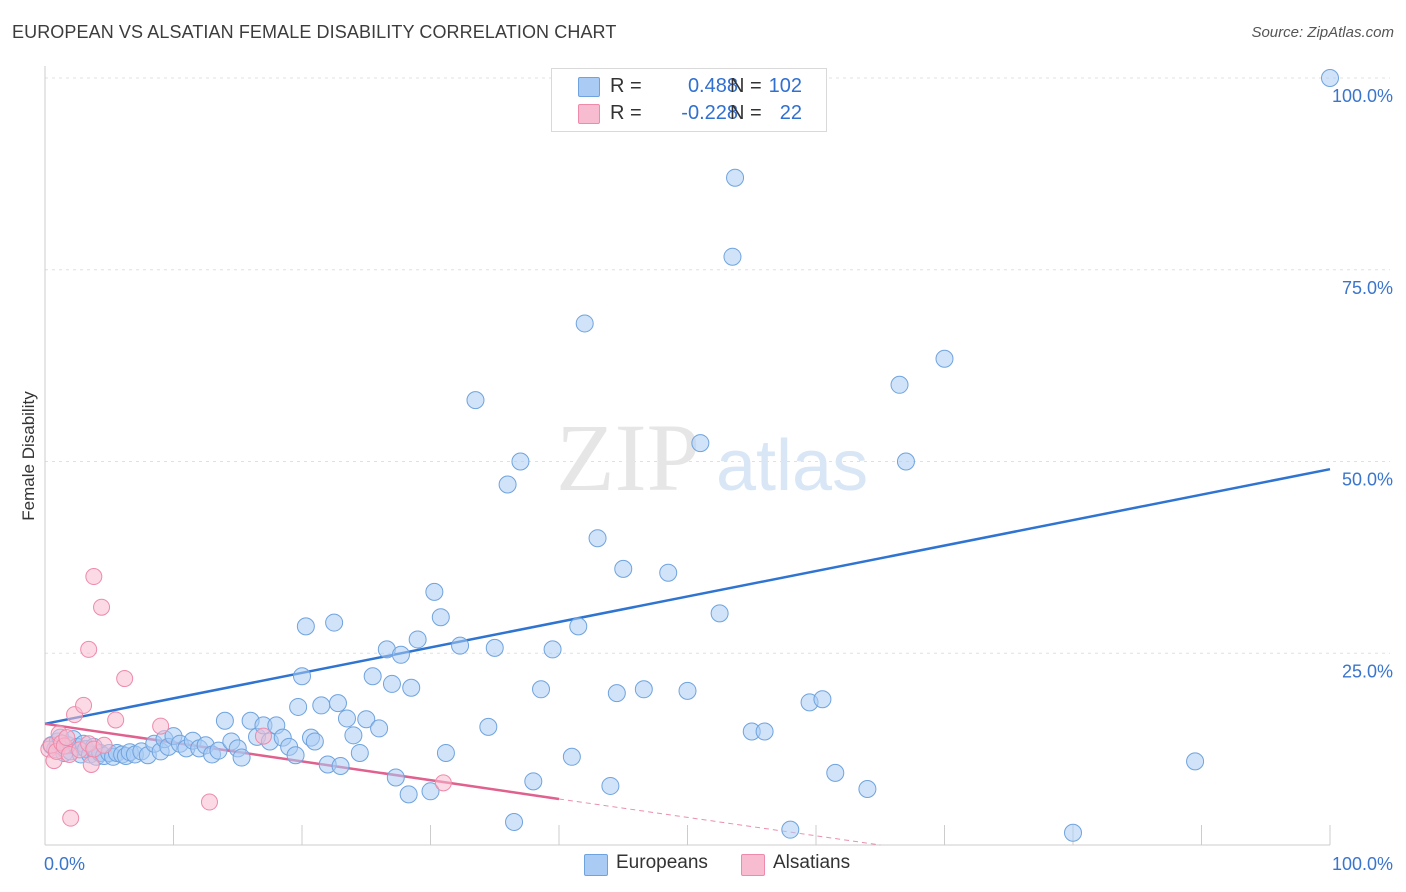 This screenshot has height=892, width=1406. I want to click on watermark-zip: ZIP, so click(628, 457).